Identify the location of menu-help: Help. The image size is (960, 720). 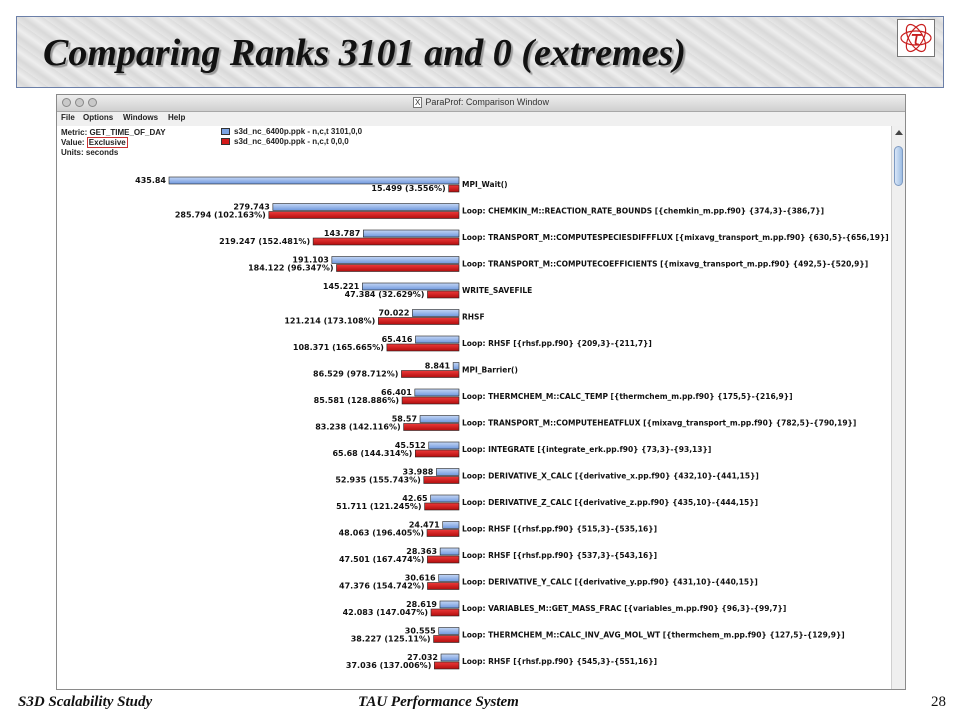
(177, 117).